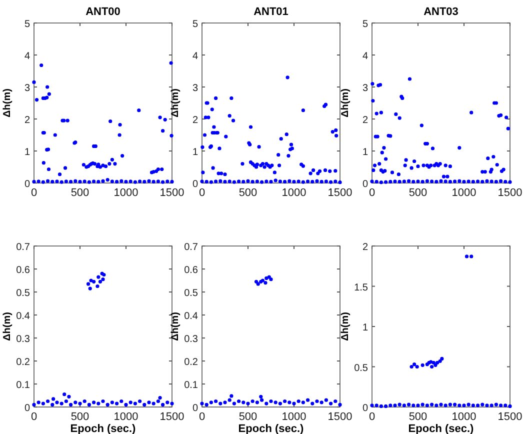 The image size is (523, 434). I want to click on chart-title: ANT03, so click(441, 12).